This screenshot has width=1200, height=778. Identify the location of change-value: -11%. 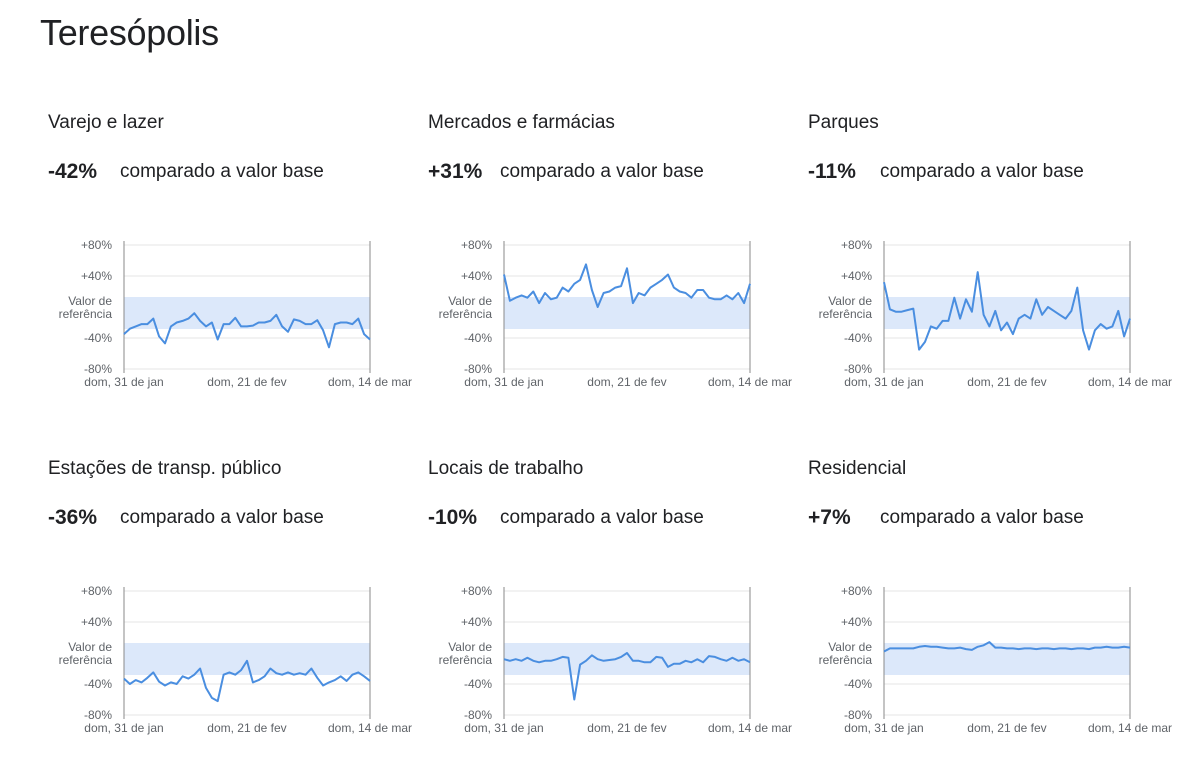
(832, 171).